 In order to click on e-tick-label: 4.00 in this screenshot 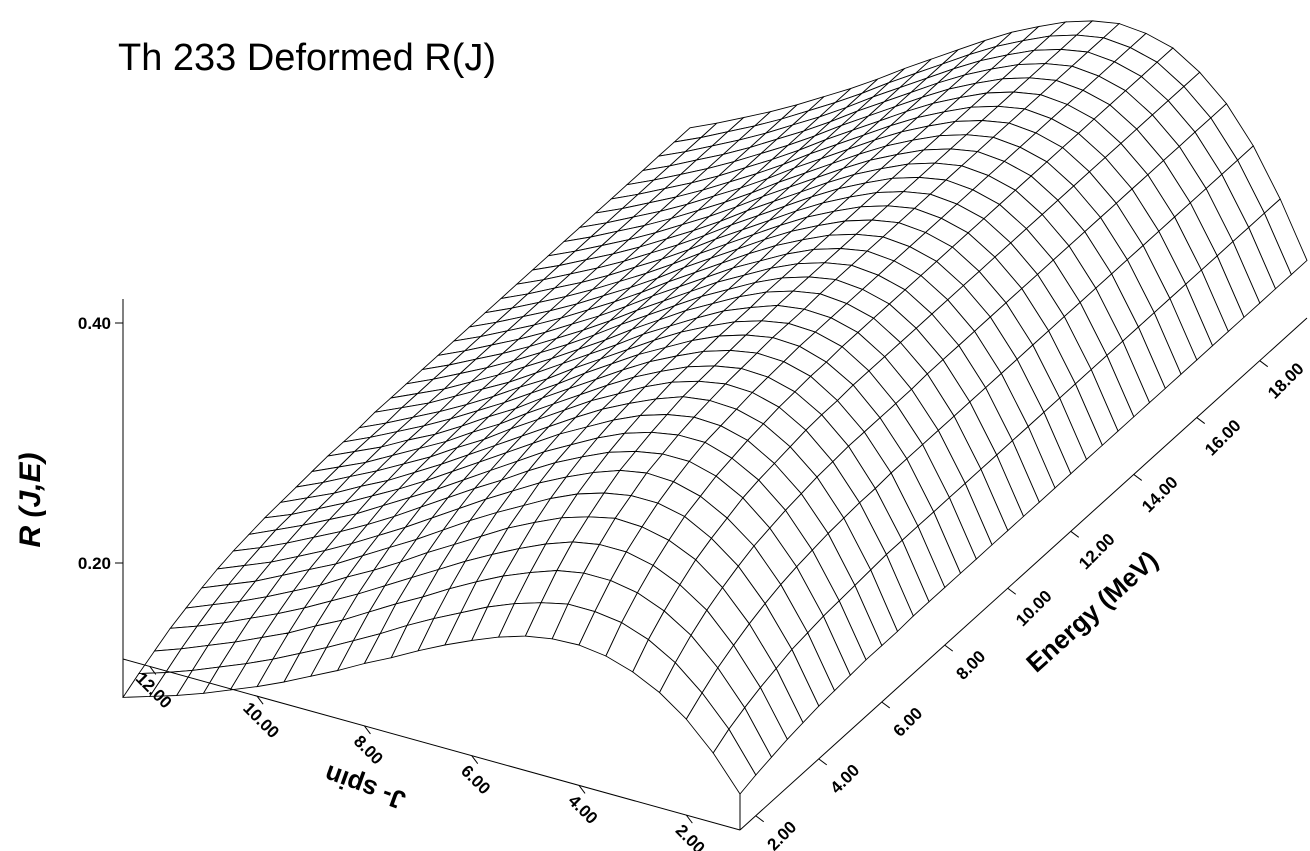, I will do `click(844, 779)`.